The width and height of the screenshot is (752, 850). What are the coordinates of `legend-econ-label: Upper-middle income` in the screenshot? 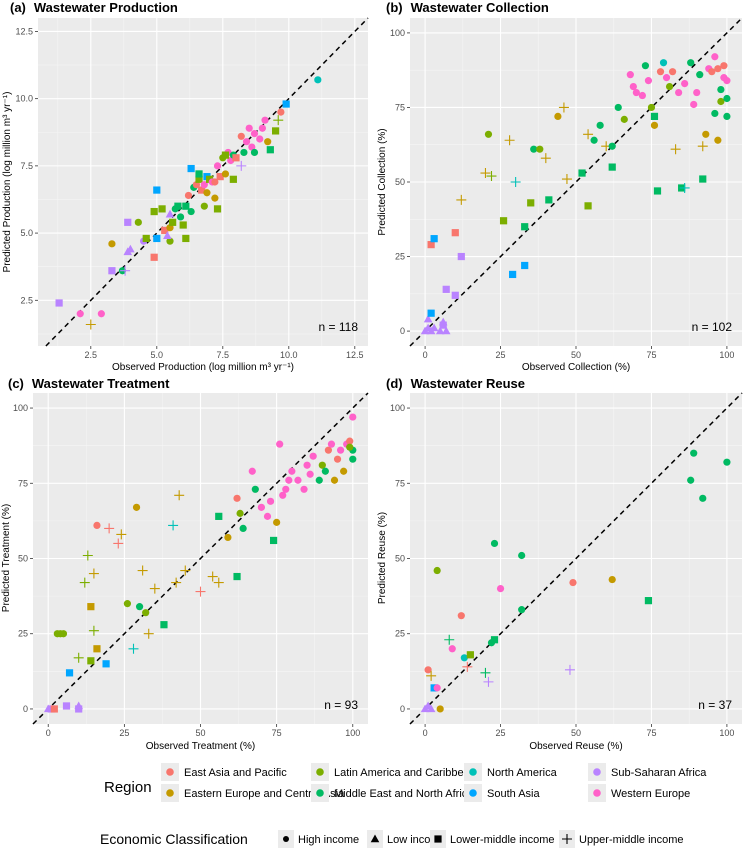 It's located at (631, 840).